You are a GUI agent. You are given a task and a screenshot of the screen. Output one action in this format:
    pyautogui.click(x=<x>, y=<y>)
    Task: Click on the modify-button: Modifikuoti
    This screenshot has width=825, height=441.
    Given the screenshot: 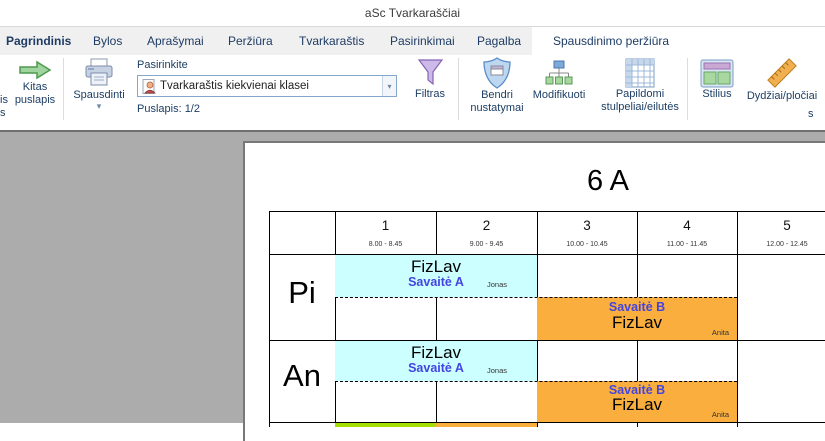 What is the action you would take?
    pyautogui.click(x=559, y=80)
    